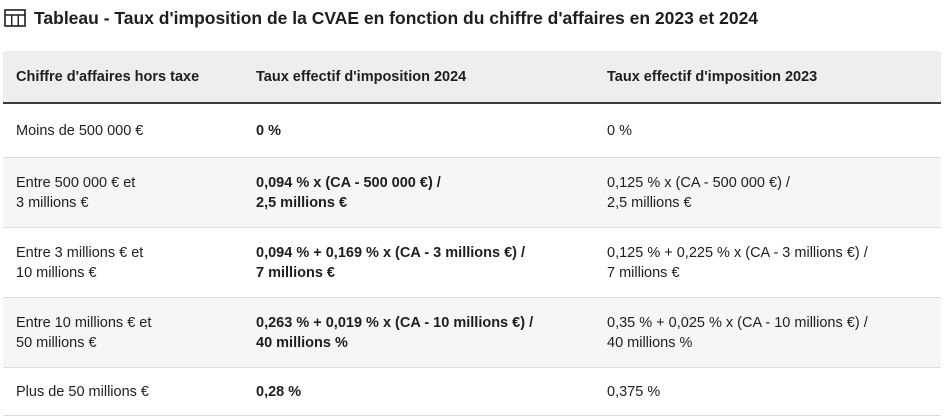  What do you see at coordinates (123, 332) in the screenshot?
I see `cell-ca: Entre 10 millions € et 50 millions €` at bounding box center [123, 332].